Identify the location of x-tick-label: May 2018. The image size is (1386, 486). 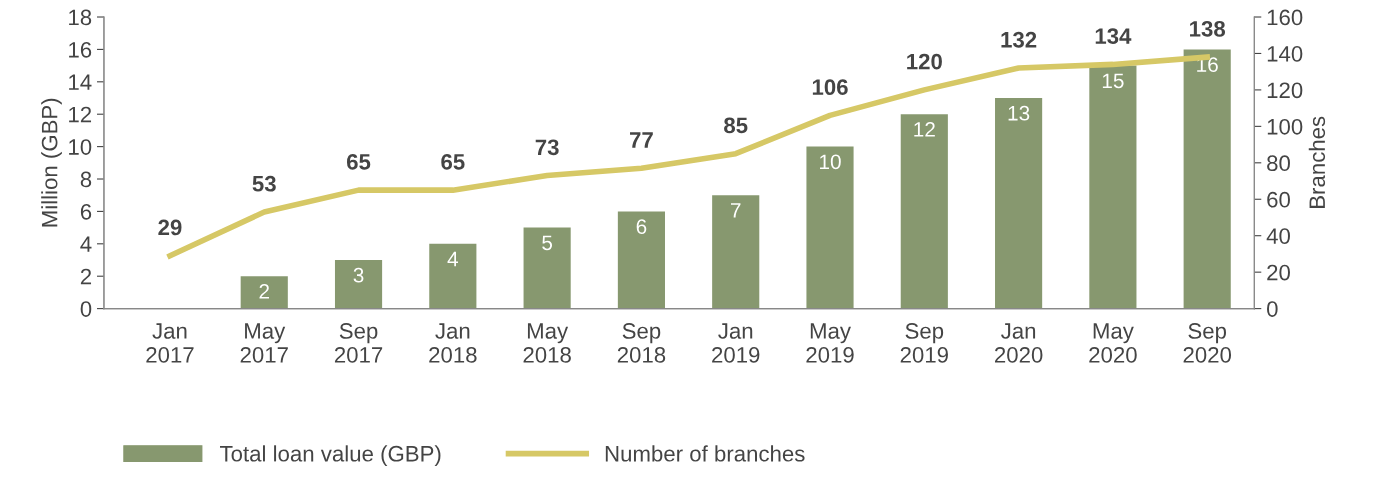
(547, 343).